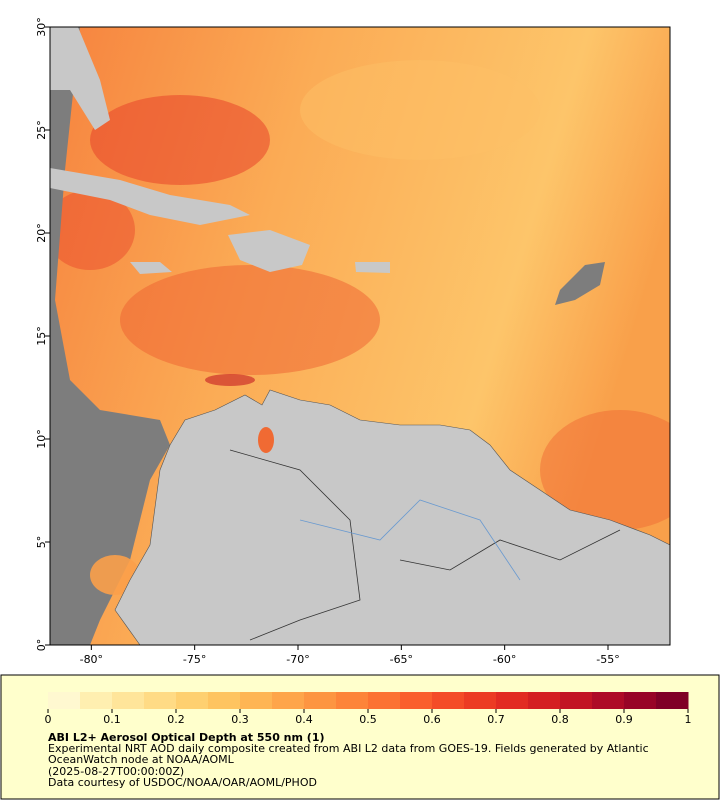 This screenshot has height=804, width=720. I want to click on caption-line: (2025-08-27T00:00:00Z), so click(116, 771).